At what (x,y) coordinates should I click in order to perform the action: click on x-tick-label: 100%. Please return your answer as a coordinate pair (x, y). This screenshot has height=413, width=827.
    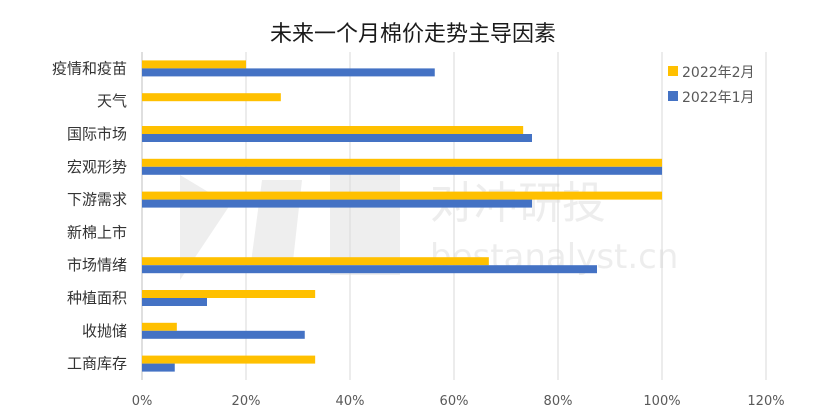
    Looking at the image, I should click on (661, 401).